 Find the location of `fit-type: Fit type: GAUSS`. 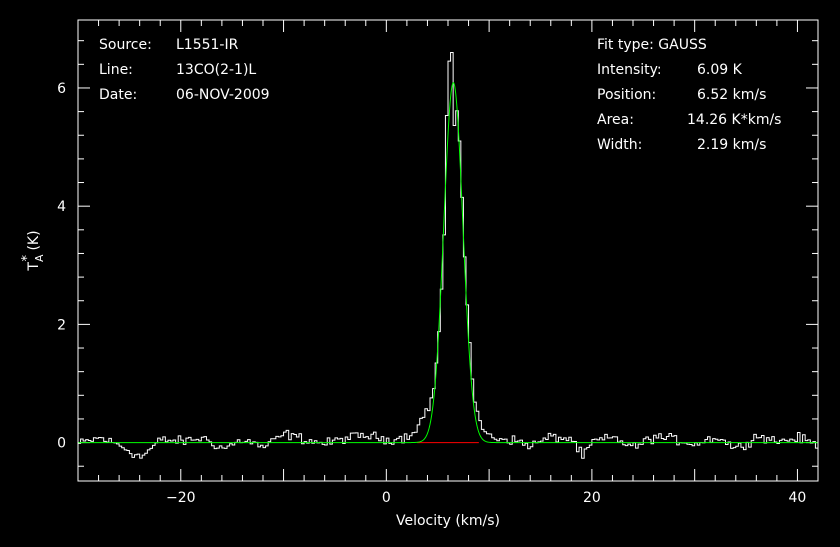

fit-type: Fit type: GAUSS is located at coordinates (652, 45).